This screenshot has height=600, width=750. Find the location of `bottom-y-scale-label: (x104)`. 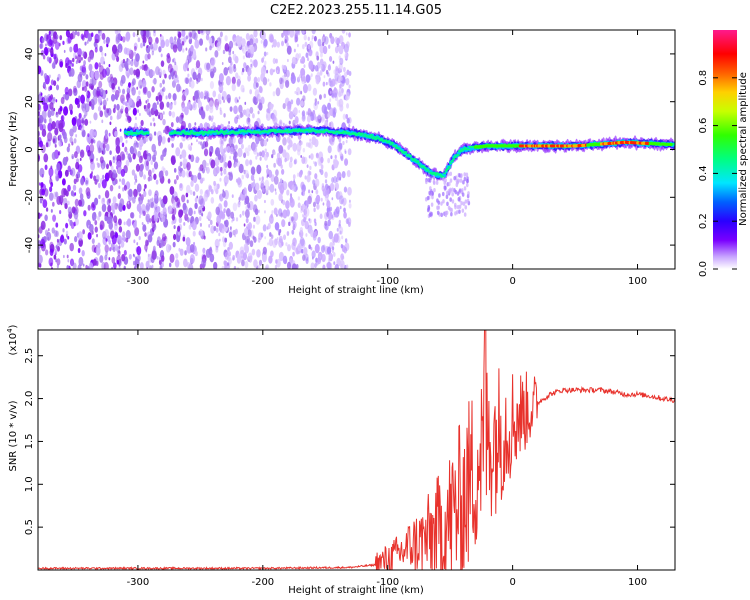

bottom-y-scale-label: (x104) is located at coordinates (12, 339).